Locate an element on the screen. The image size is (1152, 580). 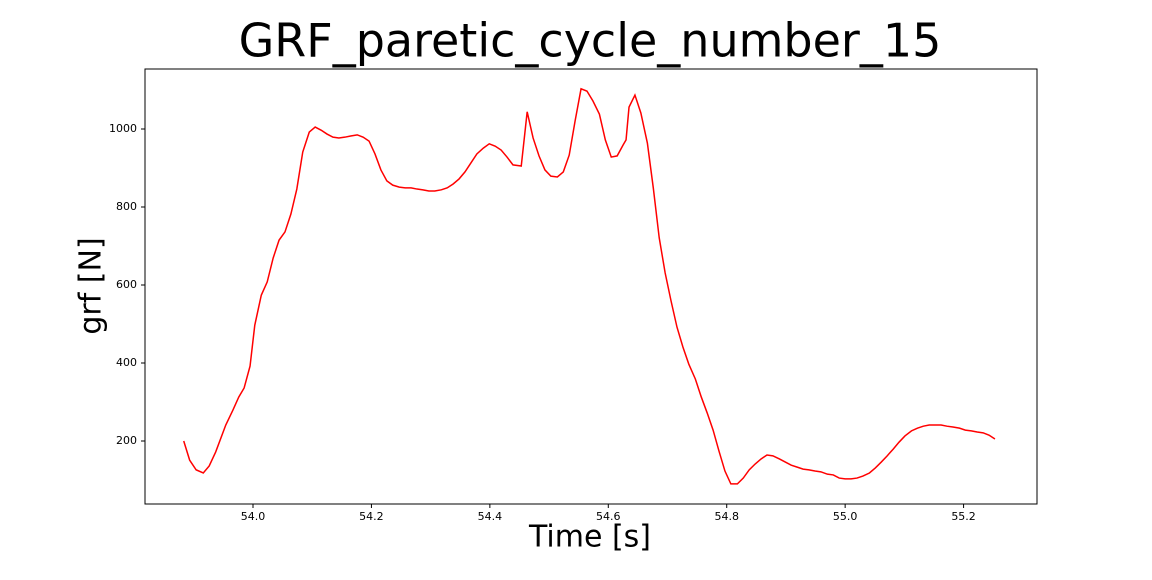
y-tick-label: 1000 is located at coordinates (123, 128).